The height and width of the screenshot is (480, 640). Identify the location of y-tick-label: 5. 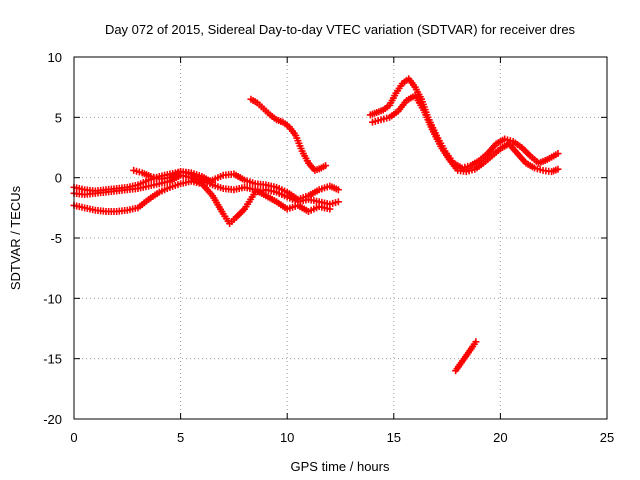
(58, 117).